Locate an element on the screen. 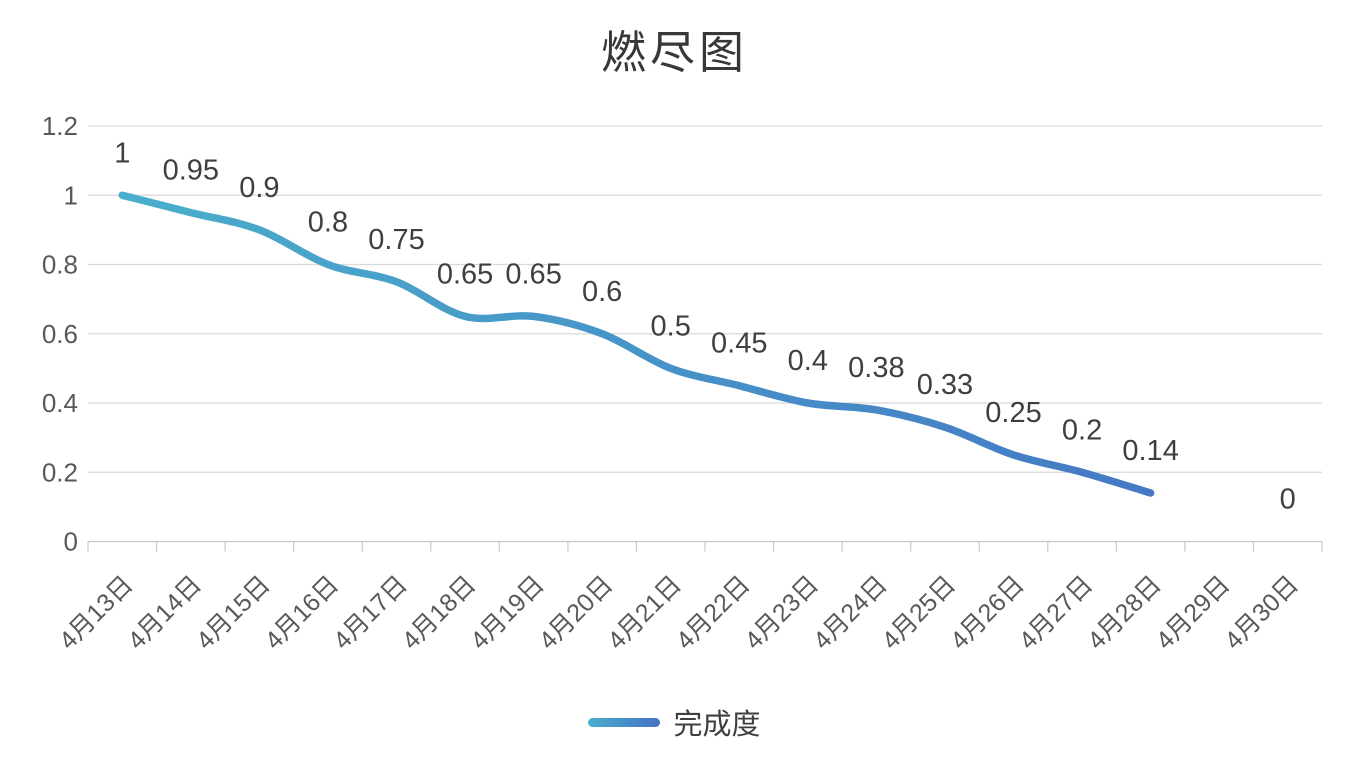  y-axis-tick-label: 0 is located at coordinates (71, 542).